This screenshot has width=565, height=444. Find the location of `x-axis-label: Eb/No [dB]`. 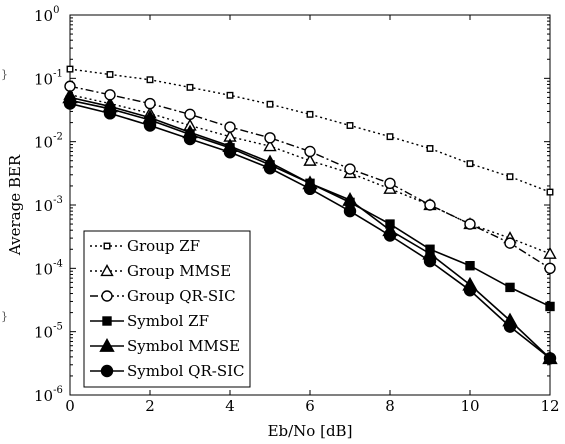

x-axis-label: Eb/No [dB] is located at coordinates (310, 431).